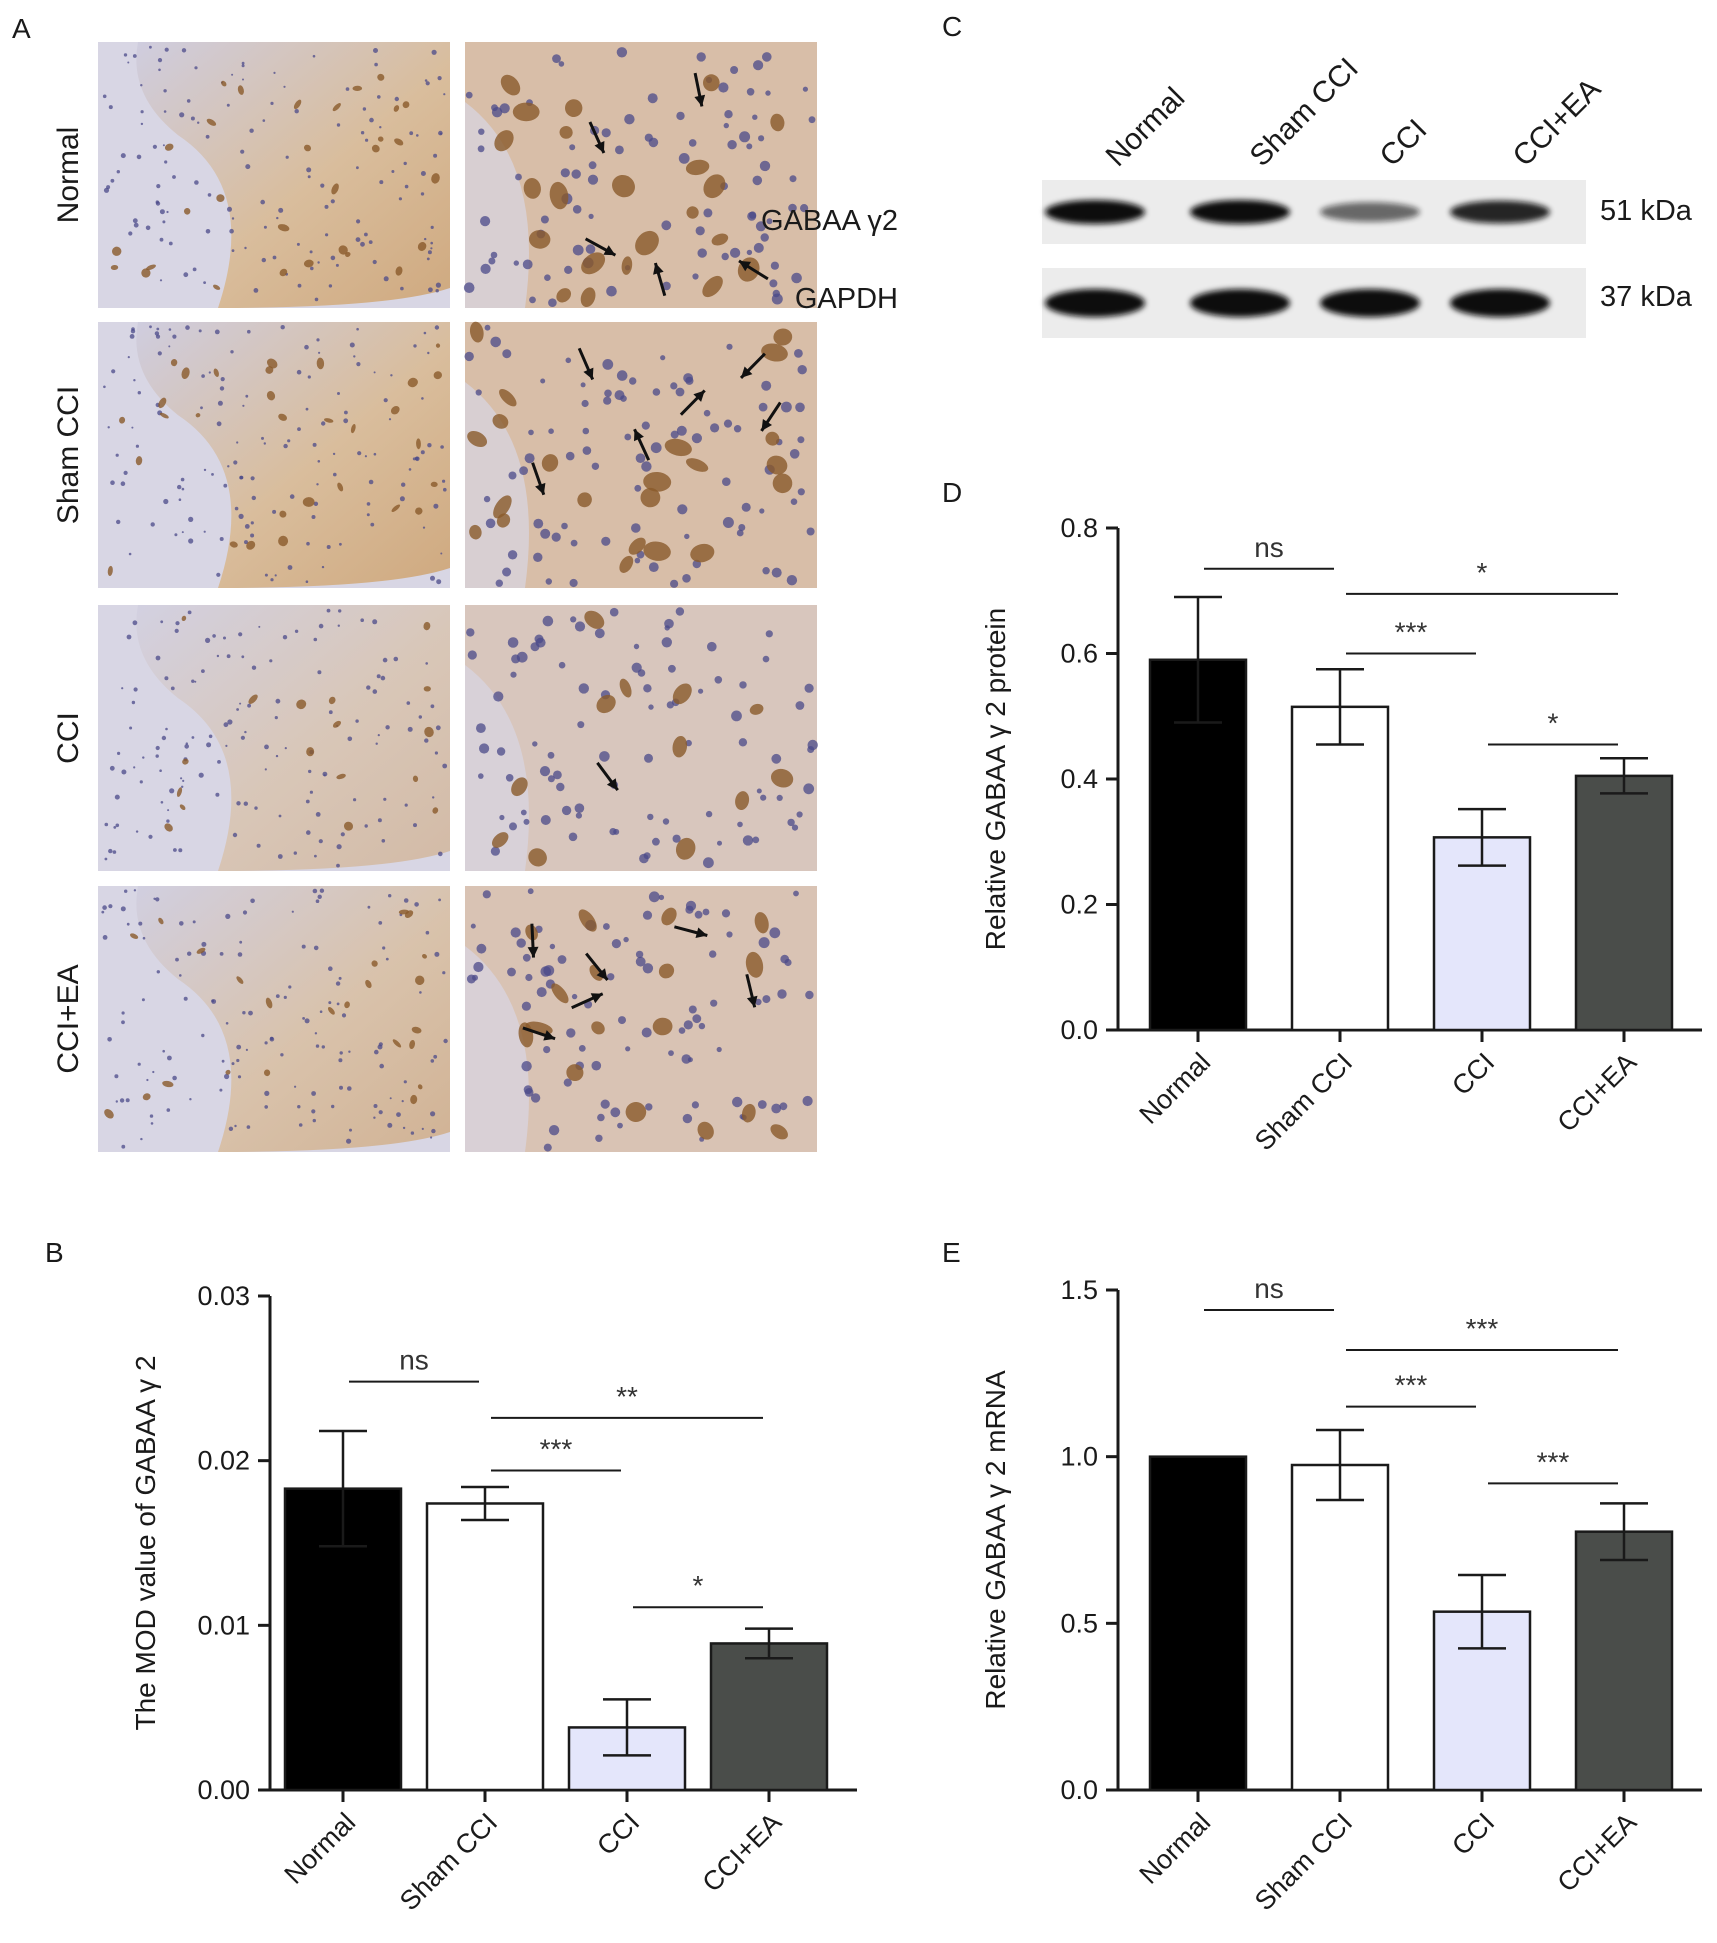 Image resolution: width=1717 pixels, height=1943 pixels. I want to click on y-tick-label: 0.5, so click(1079, 1623).